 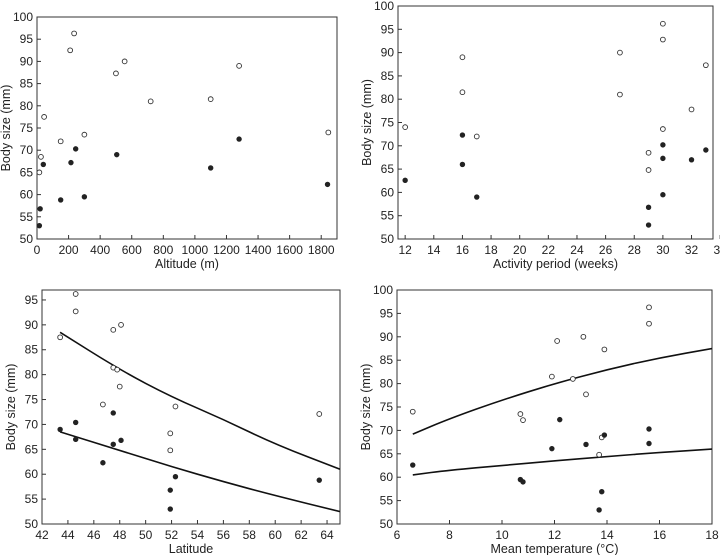 What do you see at coordinates (716, 250) in the screenshot?
I see `x-tick-label: 34` at bounding box center [716, 250].